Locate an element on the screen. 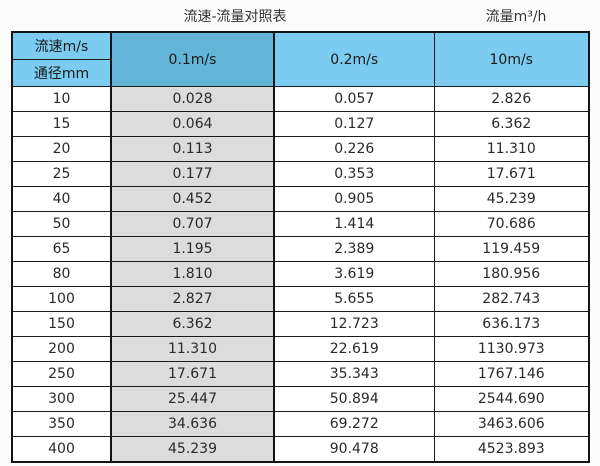 Image resolution: width=600 pixels, height=466 pixels. diameter-cell: 65 is located at coordinates (61, 249).